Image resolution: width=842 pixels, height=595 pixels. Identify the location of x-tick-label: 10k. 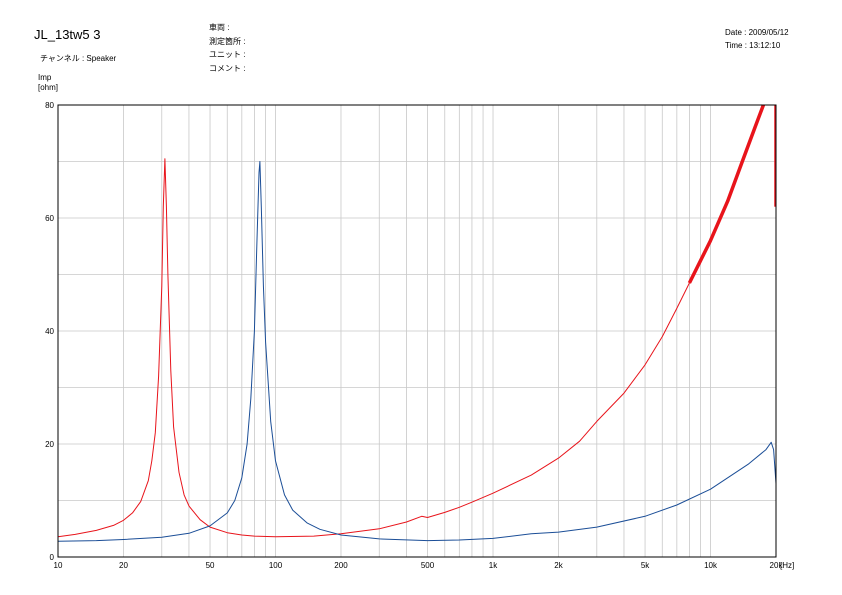
(711, 565).